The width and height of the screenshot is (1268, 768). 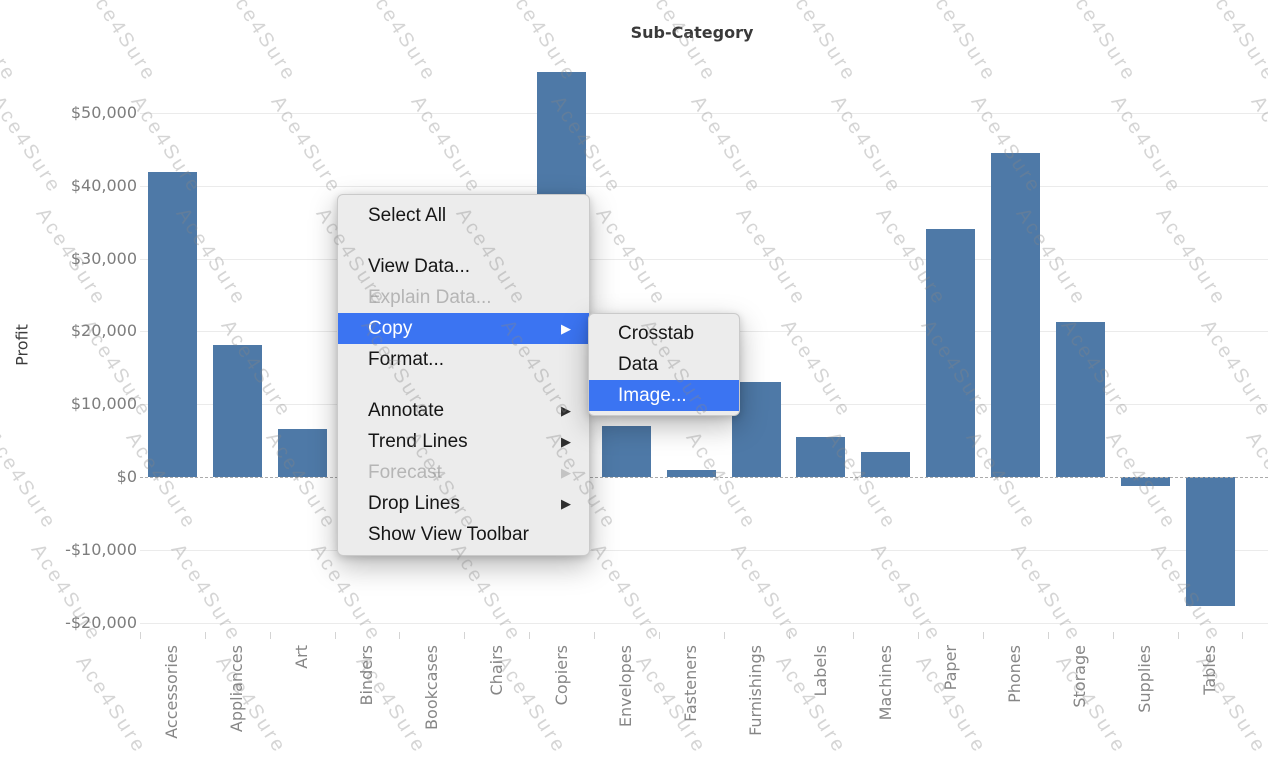 I want to click on bar-storage, so click(x=1080, y=399).